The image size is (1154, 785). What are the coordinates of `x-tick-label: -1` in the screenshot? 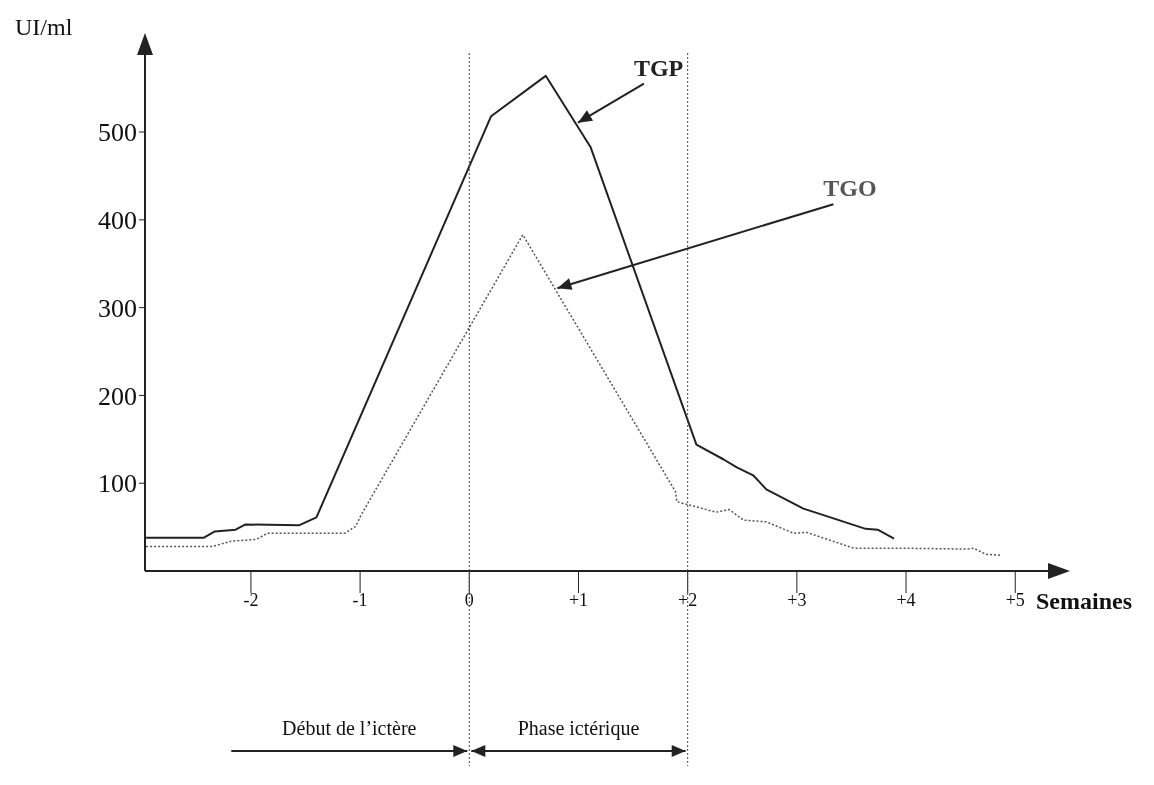 It's located at (360, 599).